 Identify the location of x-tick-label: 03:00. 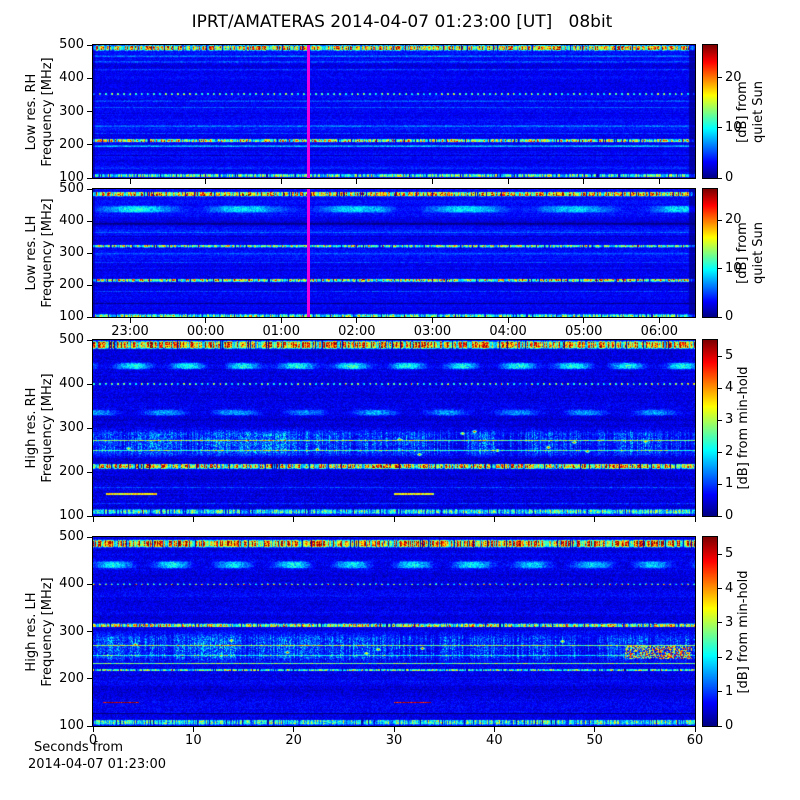
(432, 331).